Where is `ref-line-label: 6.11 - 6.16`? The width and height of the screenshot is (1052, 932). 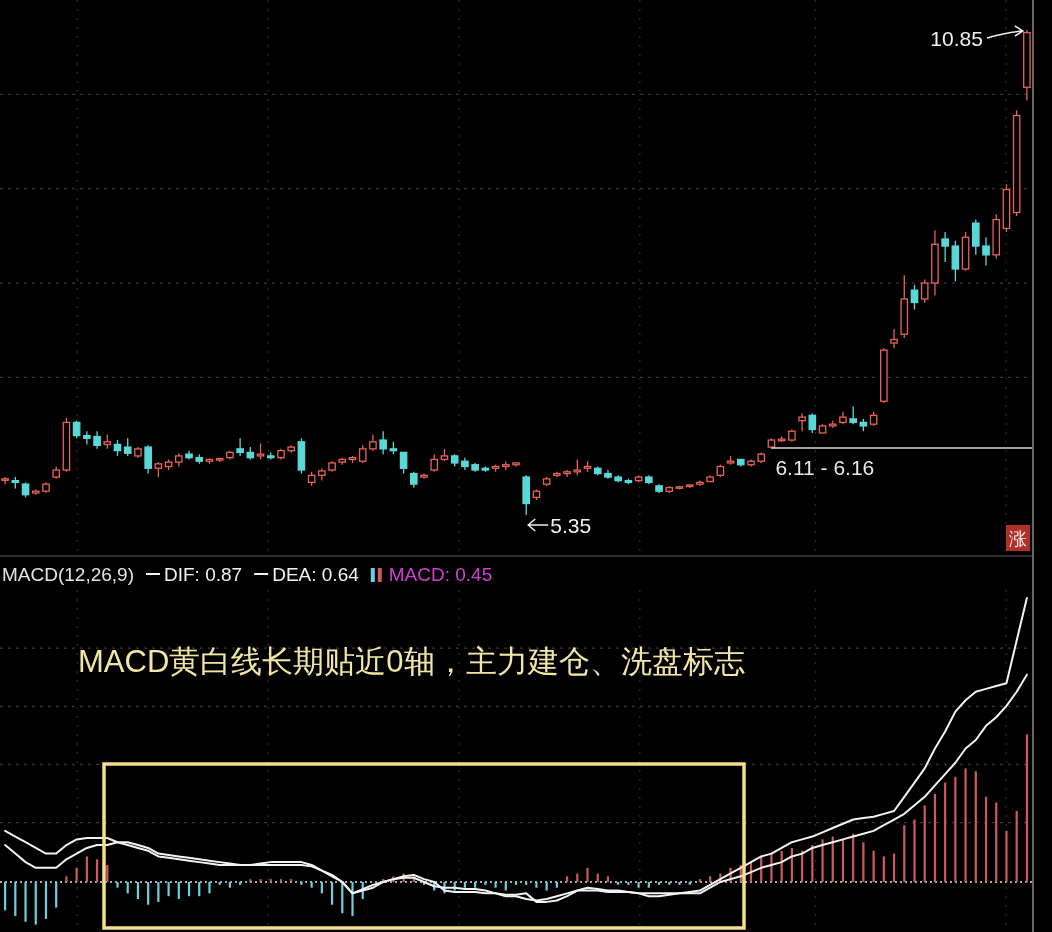 ref-line-label: 6.11 - 6.16 is located at coordinates (825, 467).